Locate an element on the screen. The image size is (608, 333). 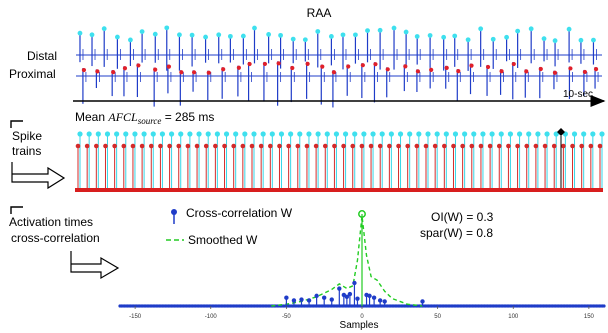
spike-trains-arrow is located at coordinates (38, 176).